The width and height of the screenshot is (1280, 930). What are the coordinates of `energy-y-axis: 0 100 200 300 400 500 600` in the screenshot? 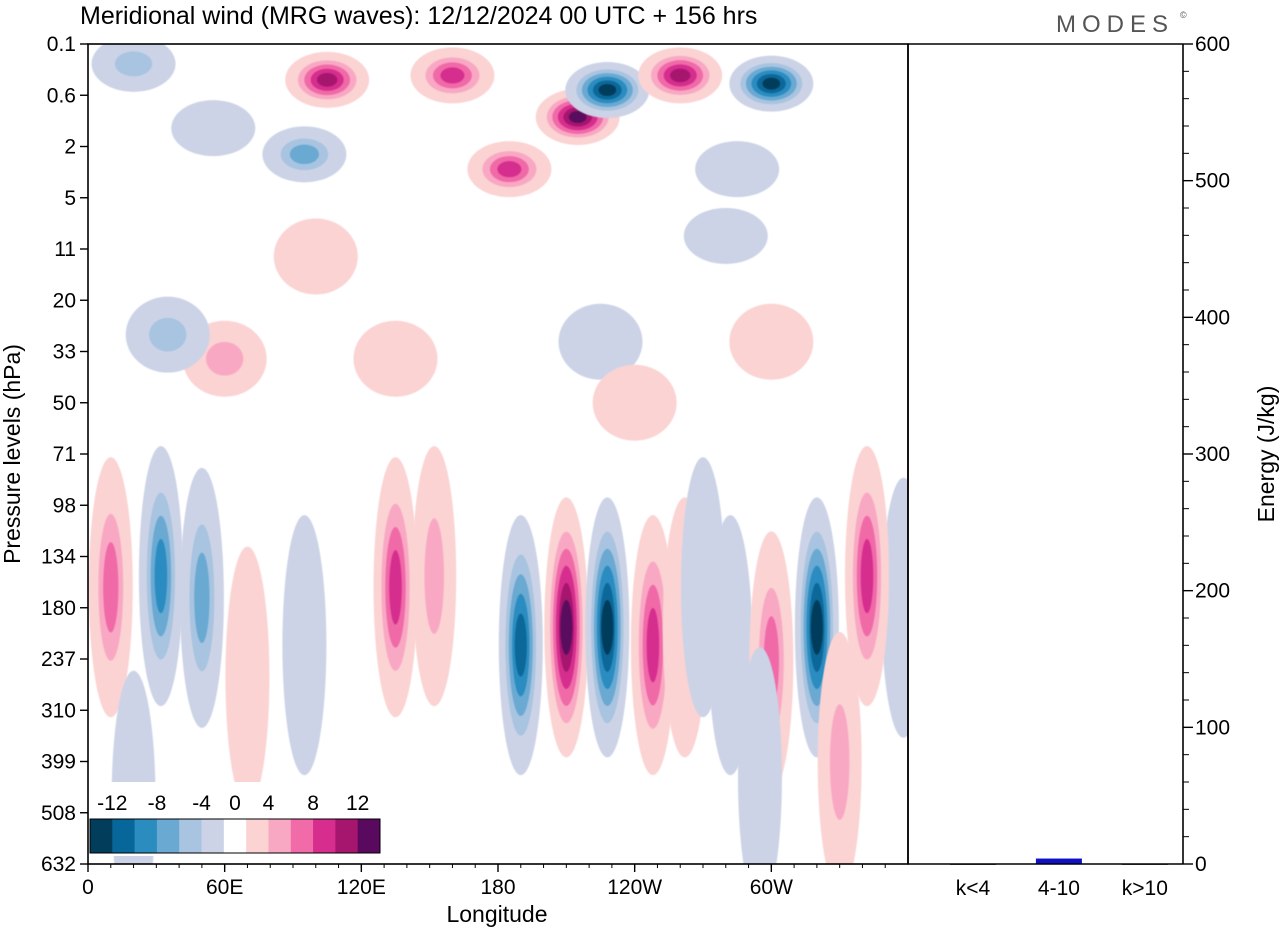 It's located at (1206, 454).